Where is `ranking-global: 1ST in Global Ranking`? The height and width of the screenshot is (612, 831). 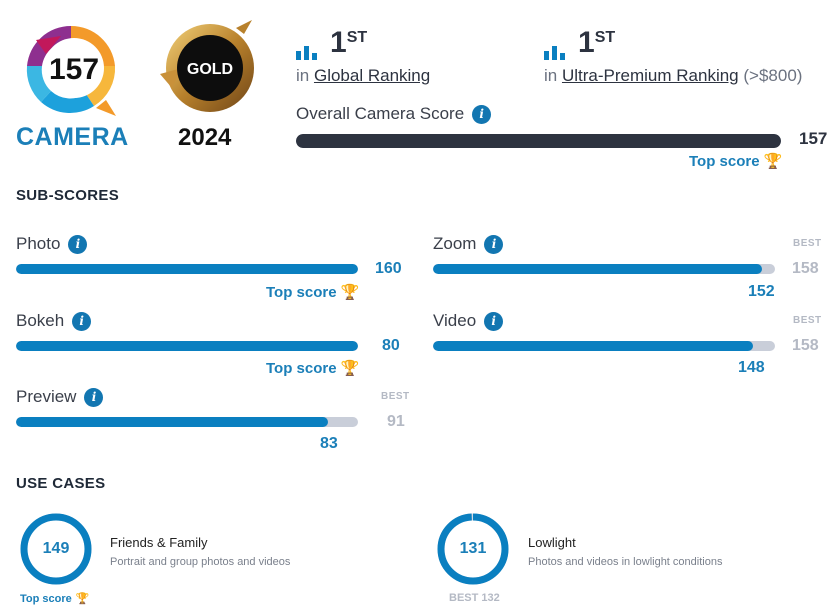
ranking-global: 1ST in Global Ranking is located at coordinates (411, 56).